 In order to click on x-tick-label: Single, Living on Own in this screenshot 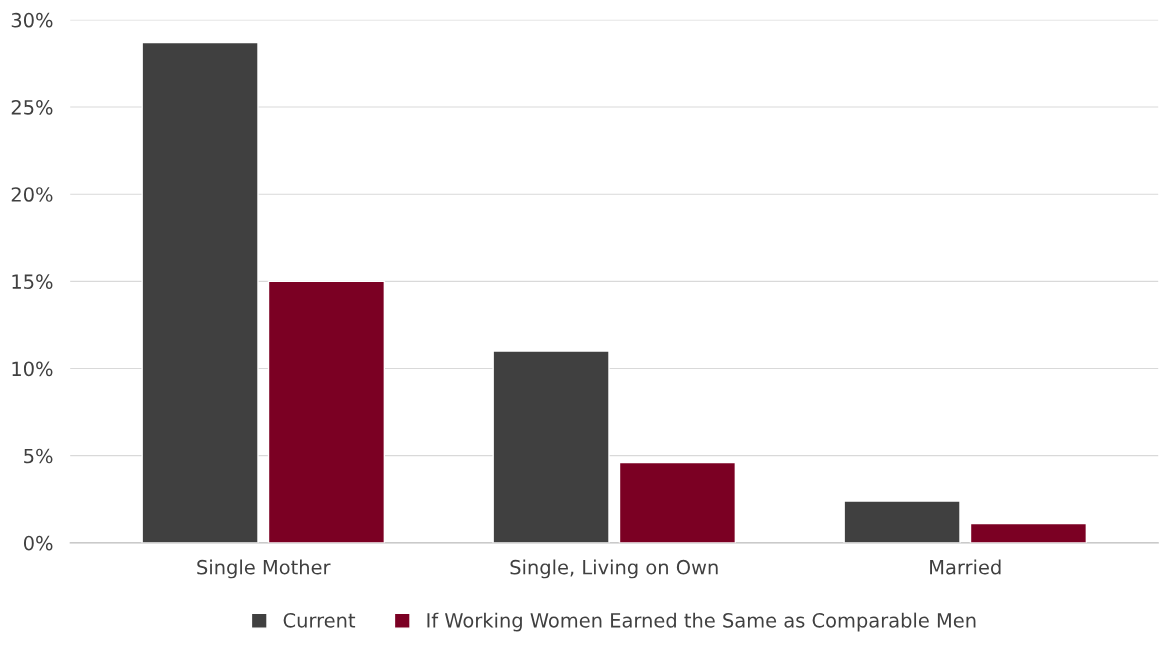, I will do `click(614, 569)`.